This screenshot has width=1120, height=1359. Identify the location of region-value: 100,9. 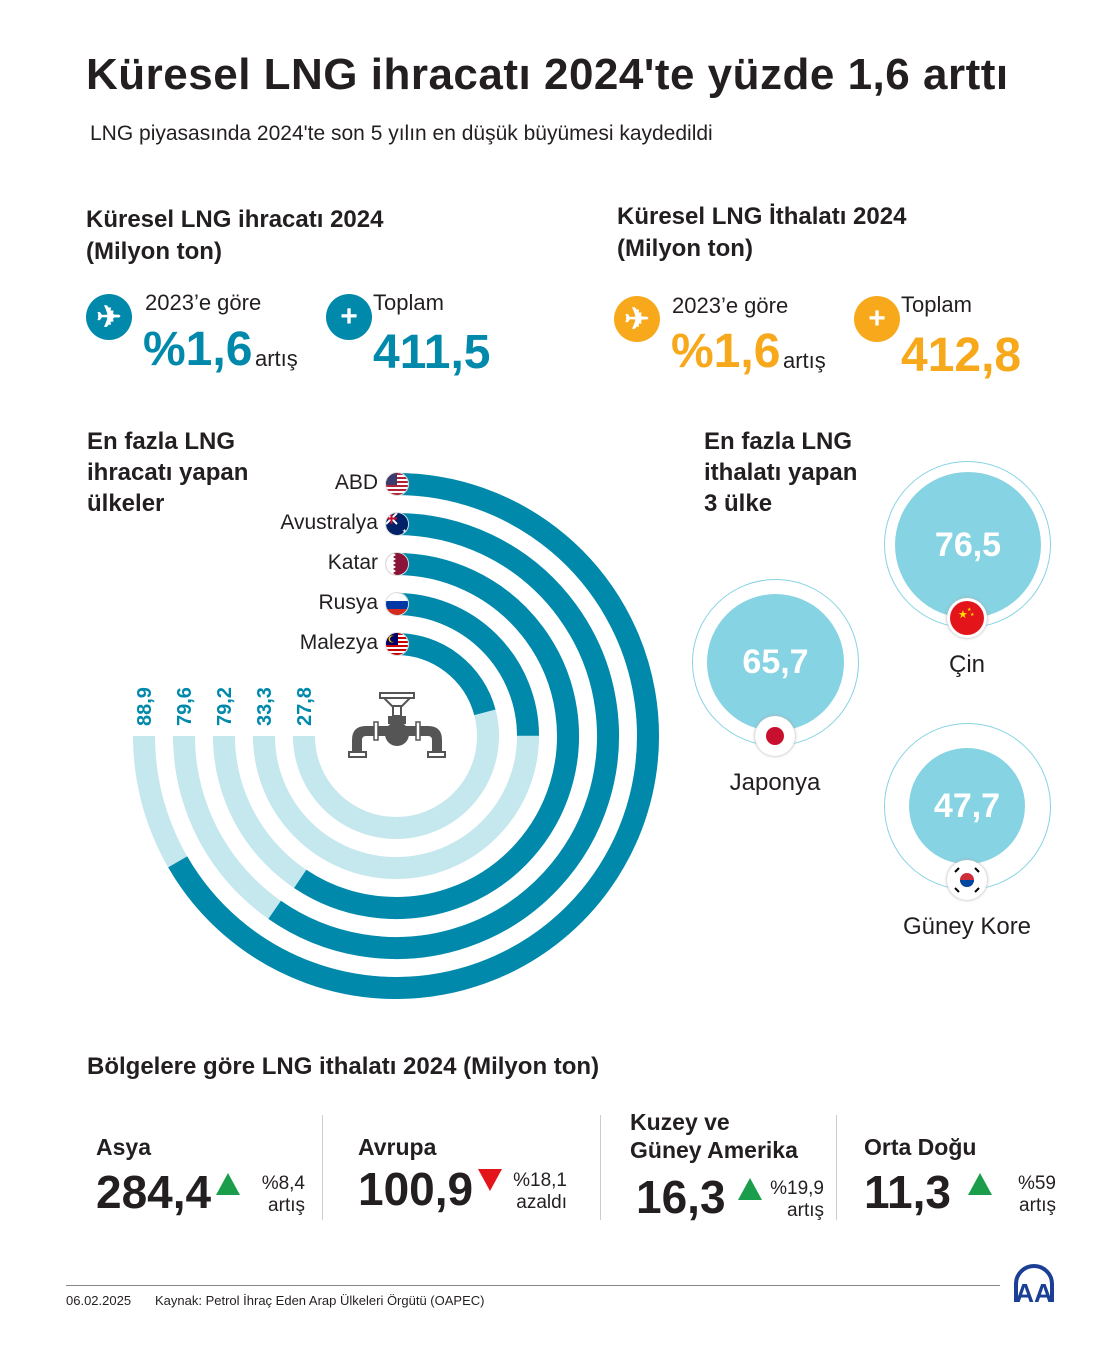
(416, 1189).